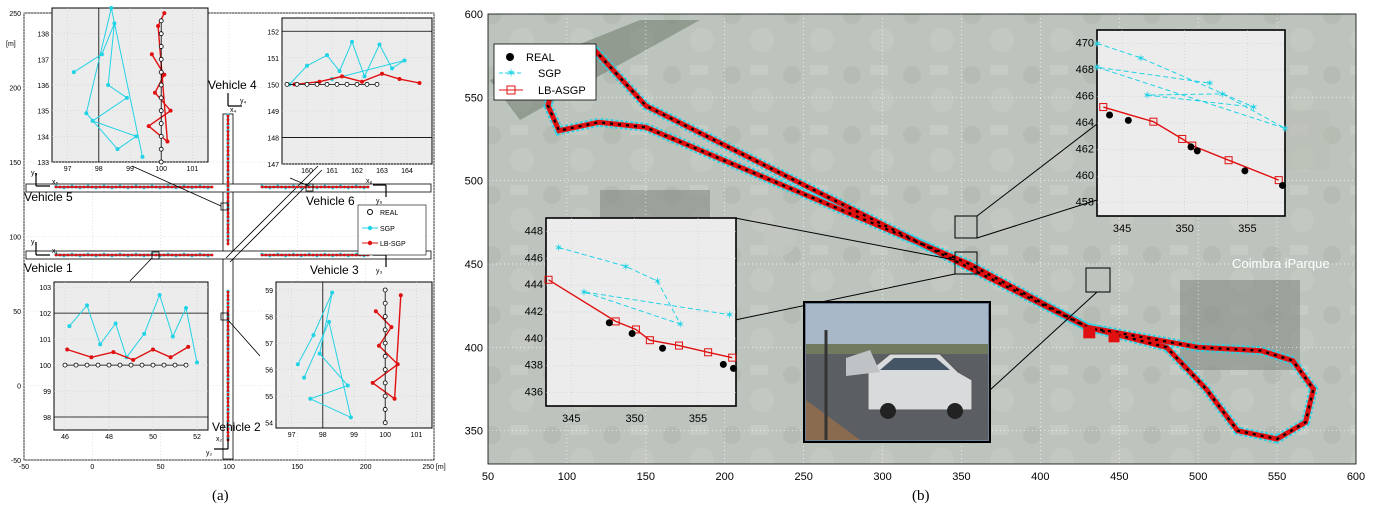 The image size is (1388, 510). What do you see at coordinates (43, 137) in the screenshot?
I see `inset-y-tick: 134` at bounding box center [43, 137].